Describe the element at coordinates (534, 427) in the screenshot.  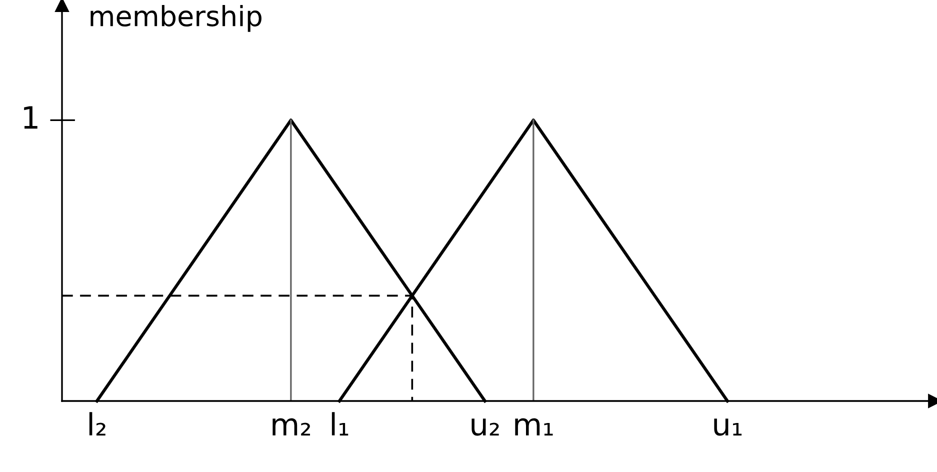
I see `x-tick-label: m₁` at that location.